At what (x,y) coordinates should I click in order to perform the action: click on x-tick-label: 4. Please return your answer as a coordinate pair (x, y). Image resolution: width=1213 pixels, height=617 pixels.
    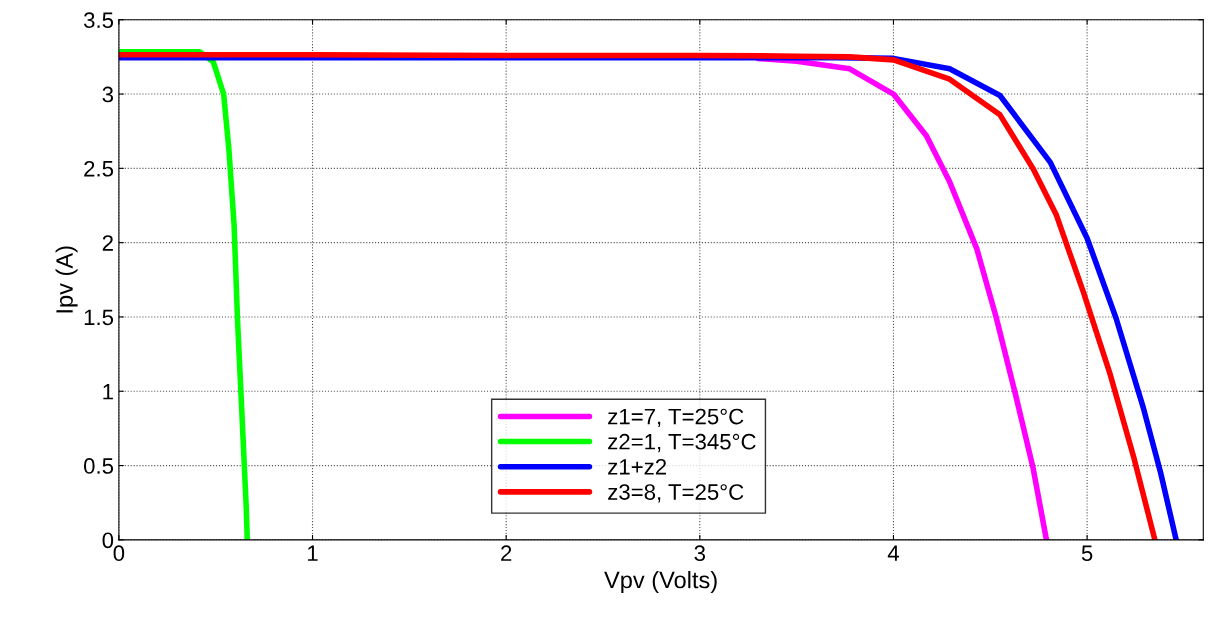
    Looking at the image, I should click on (893, 553).